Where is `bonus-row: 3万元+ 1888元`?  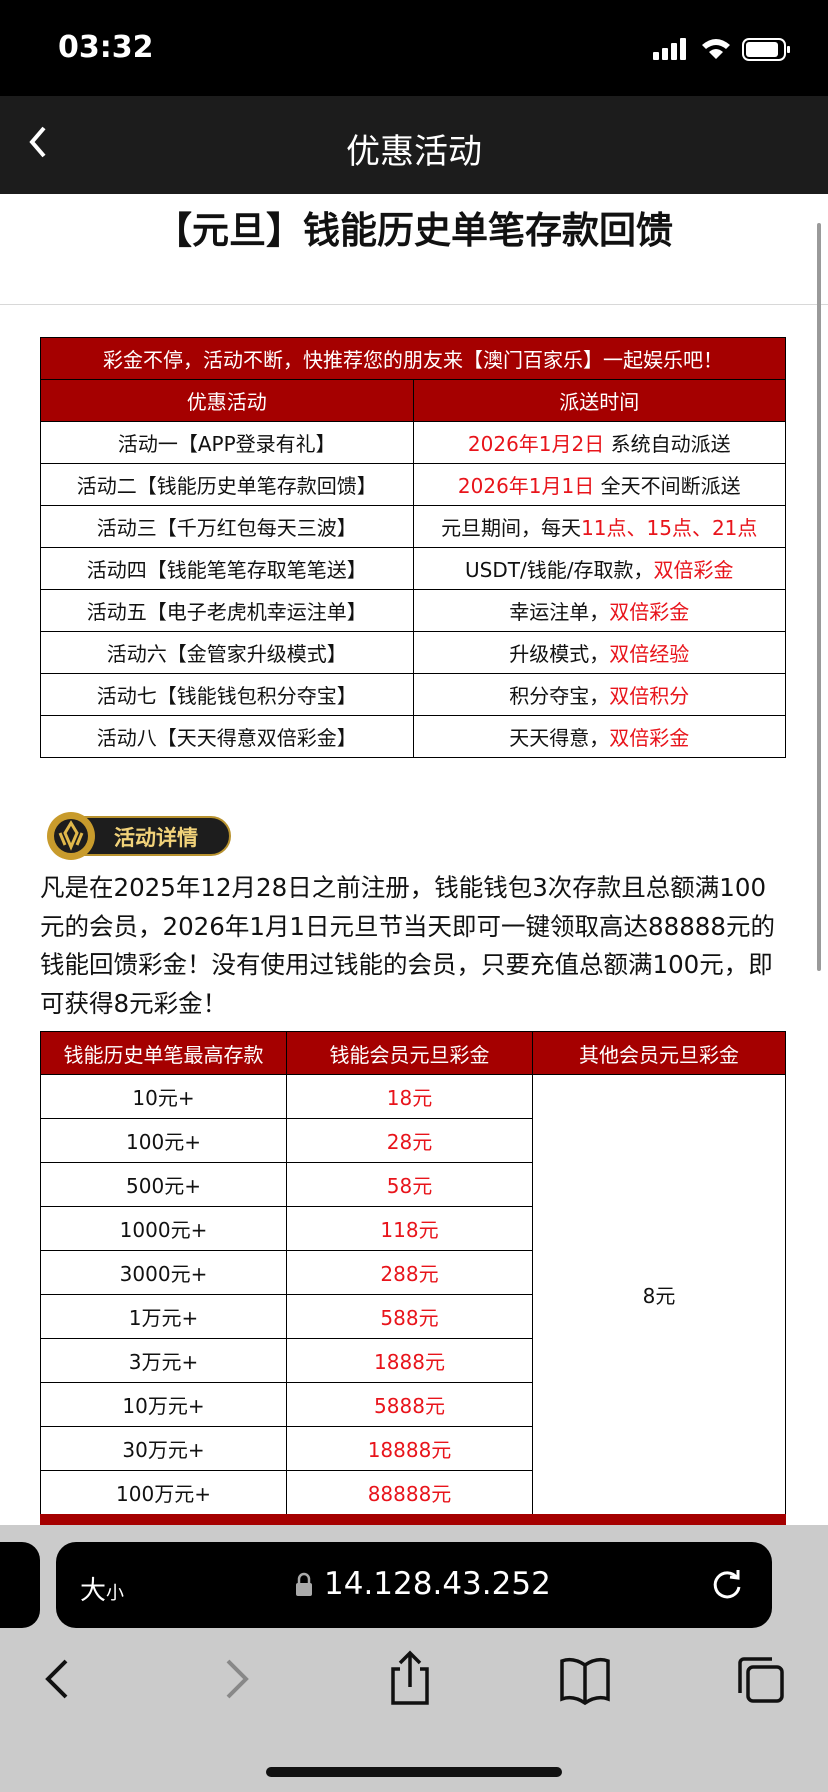 bonus-row: 3万元+ 1888元 is located at coordinates (413, 1360).